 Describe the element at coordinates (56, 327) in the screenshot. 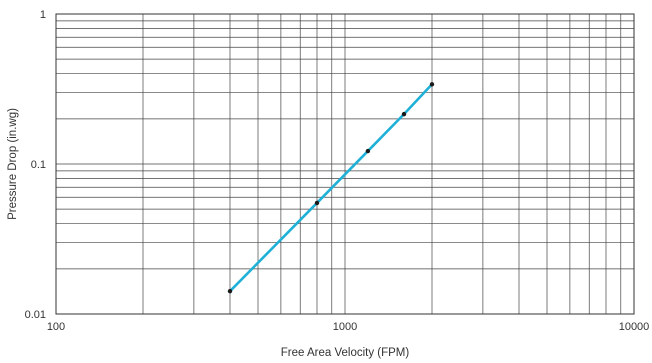

I see `x-tick-label: 100` at that location.